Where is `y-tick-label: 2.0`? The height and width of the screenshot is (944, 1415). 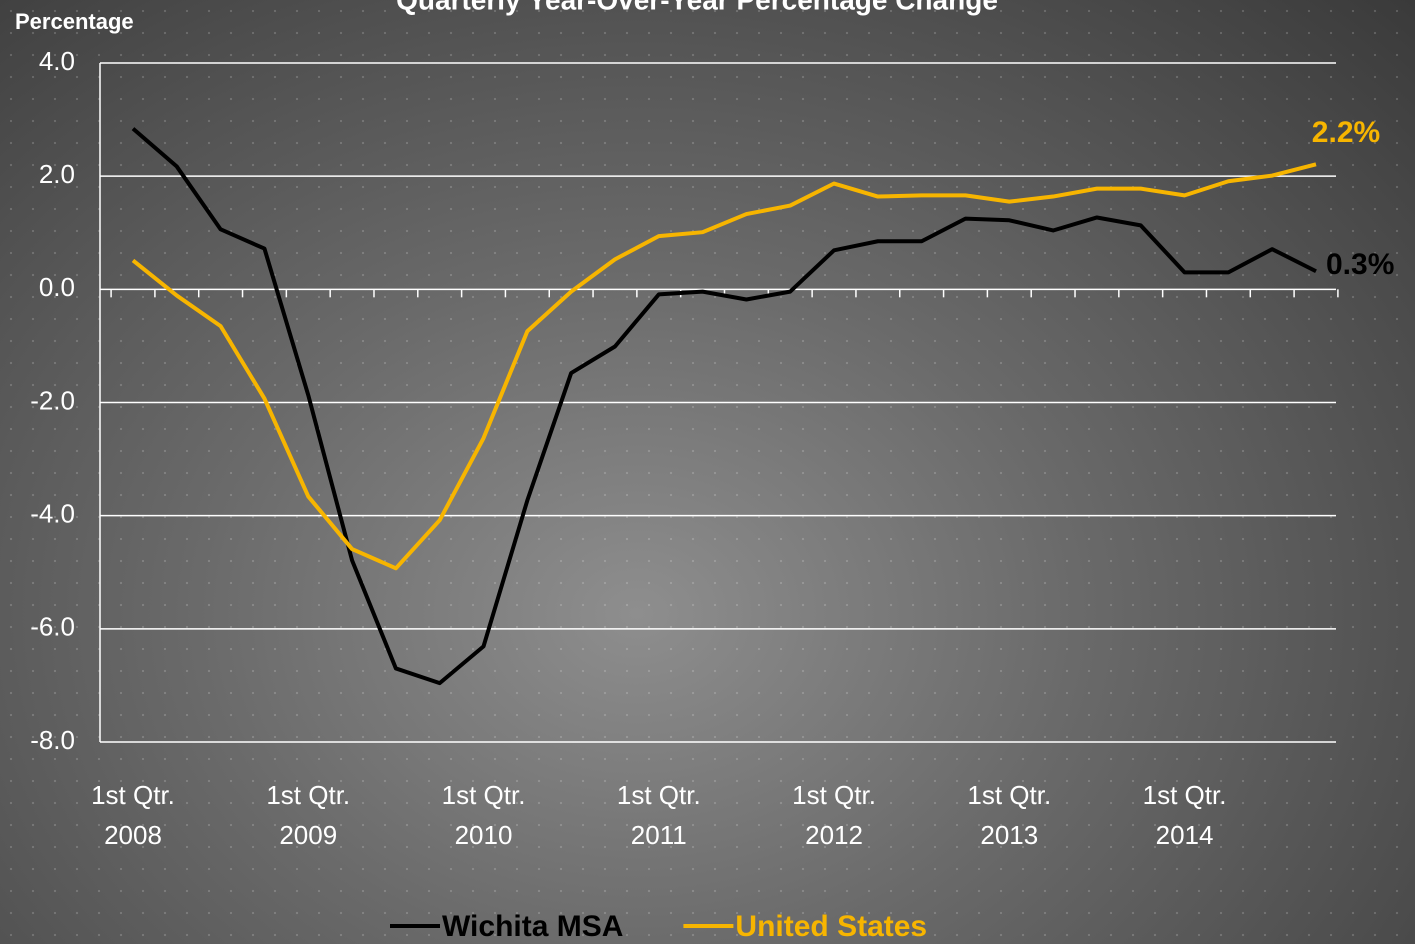
y-tick-label: 2.0 is located at coordinates (57, 174).